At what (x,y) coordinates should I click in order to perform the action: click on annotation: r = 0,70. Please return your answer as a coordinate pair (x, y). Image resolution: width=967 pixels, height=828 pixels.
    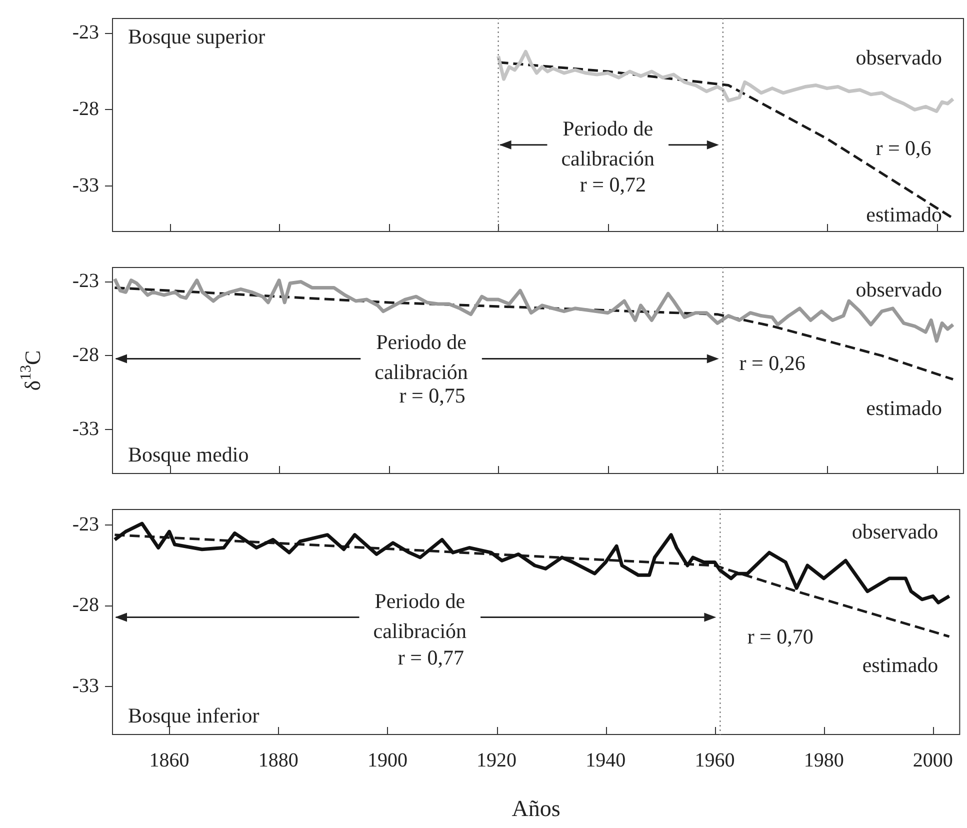
    Looking at the image, I should click on (780, 636).